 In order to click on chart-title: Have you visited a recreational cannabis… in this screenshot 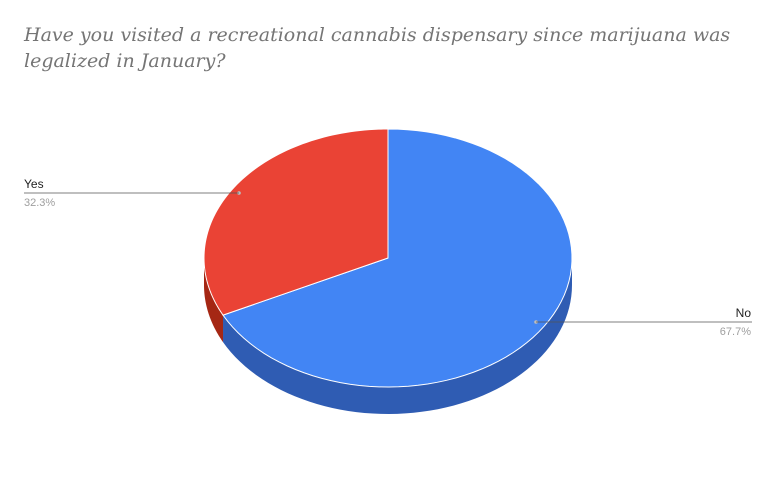, I will do `click(377, 48)`.